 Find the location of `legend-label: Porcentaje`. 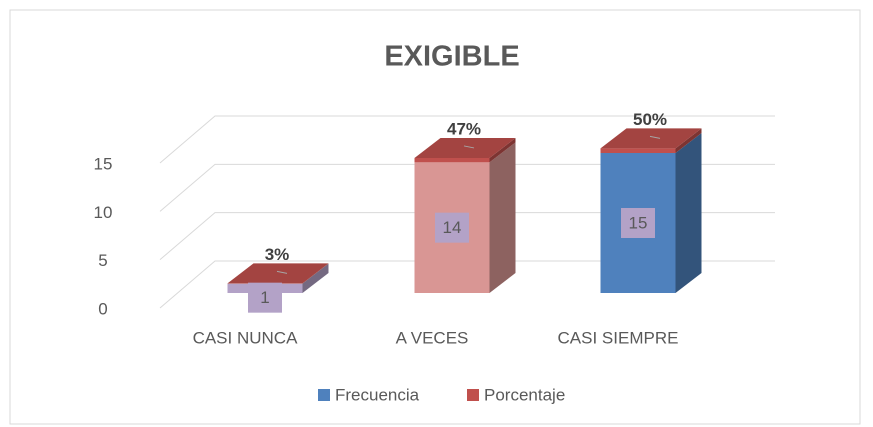

legend-label: Porcentaje is located at coordinates (524, 394).